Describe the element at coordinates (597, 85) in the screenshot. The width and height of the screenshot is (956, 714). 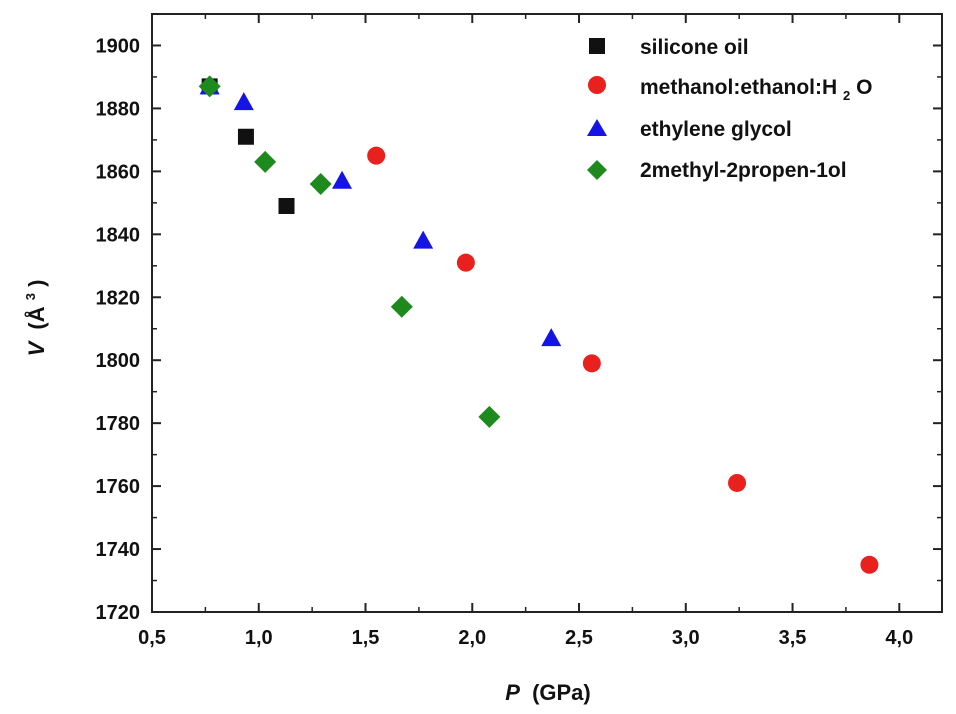
I see `legend-marker-circle` at that location.